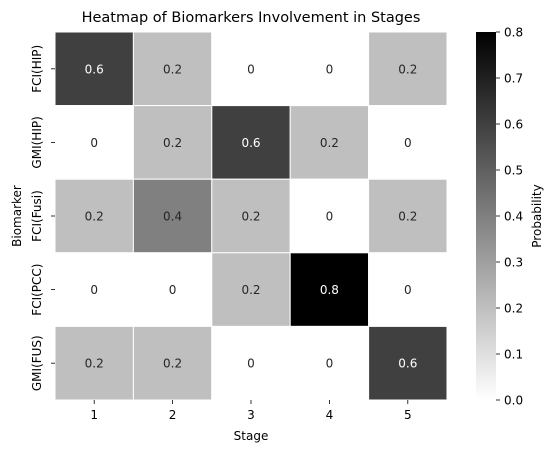 The image size is (554, 457). What do you see at coordinates (37, 290) in the screenshot?
I see `y-tick-label: FCI(PCC)` at bounding box center [37, 290].